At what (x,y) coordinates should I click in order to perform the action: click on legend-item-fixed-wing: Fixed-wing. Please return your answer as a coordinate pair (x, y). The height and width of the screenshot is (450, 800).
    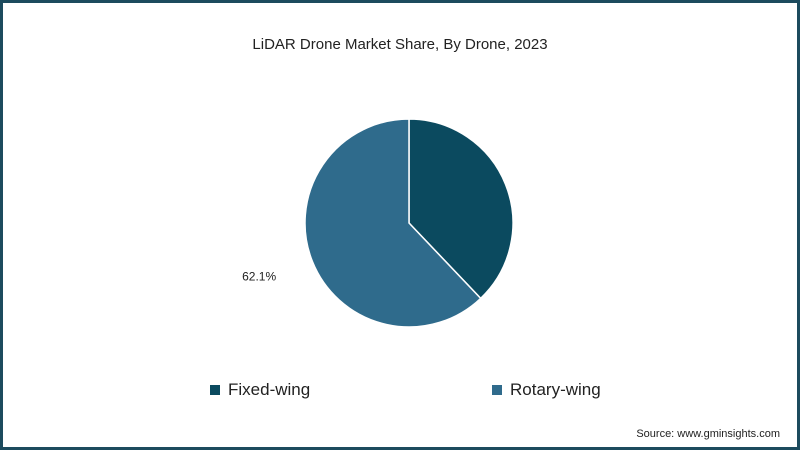
    Looking at the image, I should click on (260, 390).